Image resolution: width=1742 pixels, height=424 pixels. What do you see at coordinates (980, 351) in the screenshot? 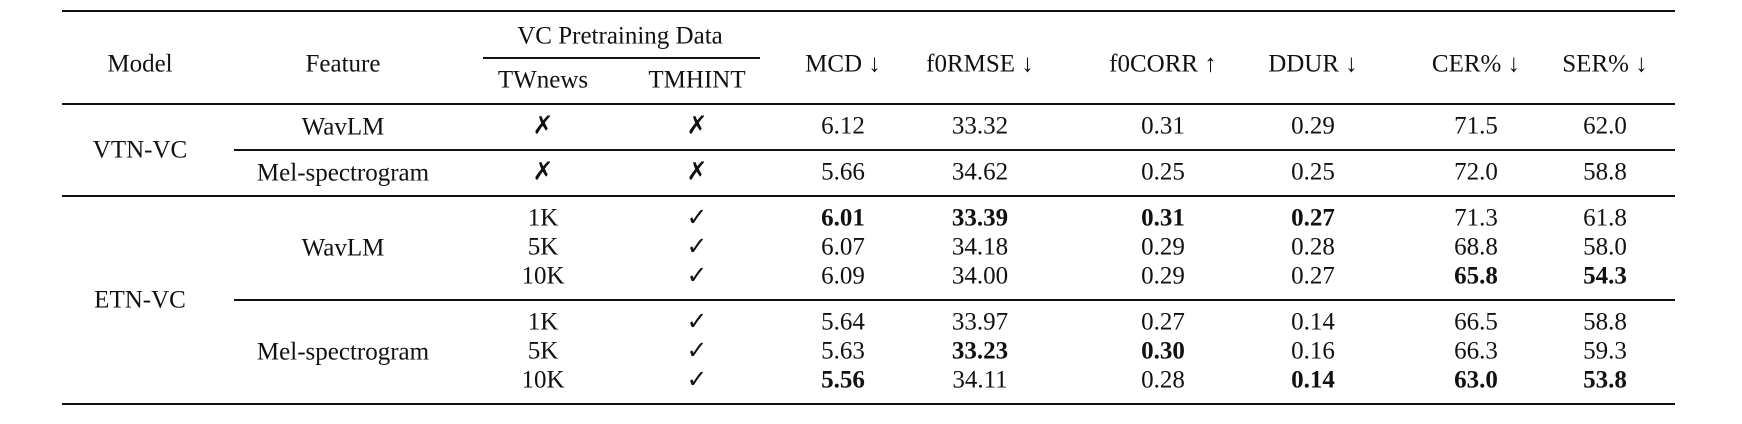
I see `table-cell: 33.23` at bounding box center [980, 351].